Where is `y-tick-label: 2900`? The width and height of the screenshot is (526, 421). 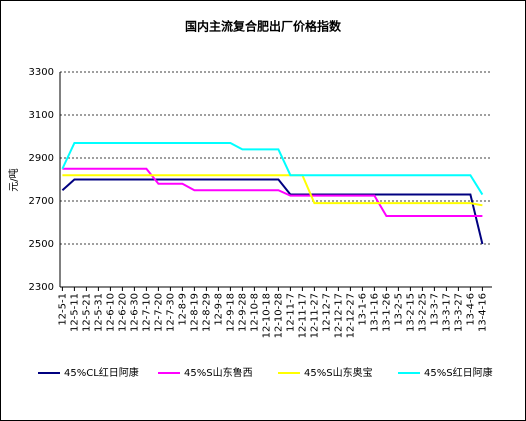
y-tick-label: 2900 is located at coordinates (41, 158).